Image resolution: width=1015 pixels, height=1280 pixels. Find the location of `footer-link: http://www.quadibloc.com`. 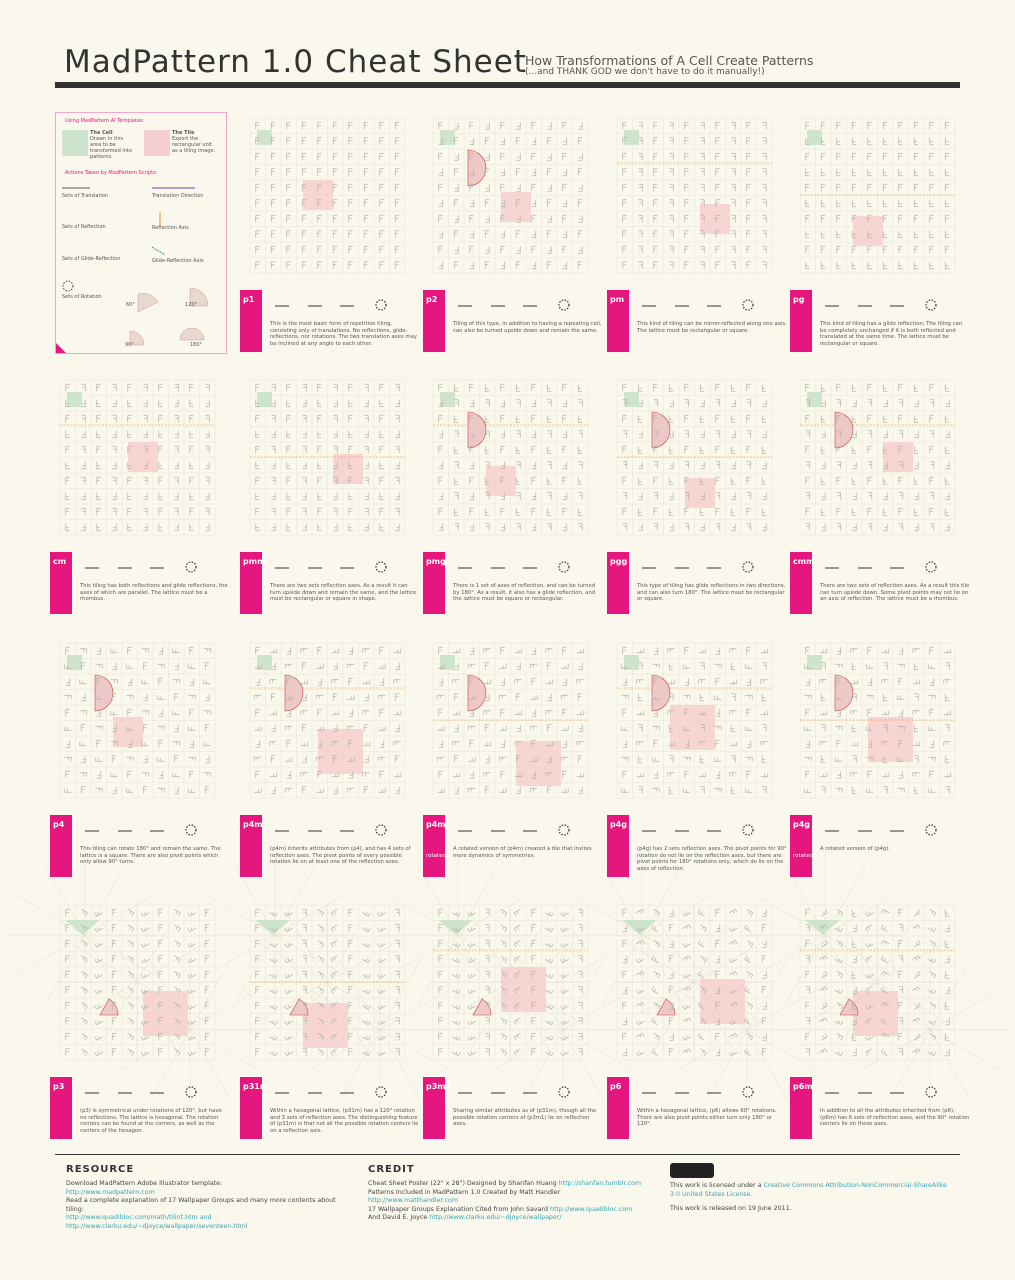

footer-link: http://www.quadibloc.com is located at coordinates (591, 1209).